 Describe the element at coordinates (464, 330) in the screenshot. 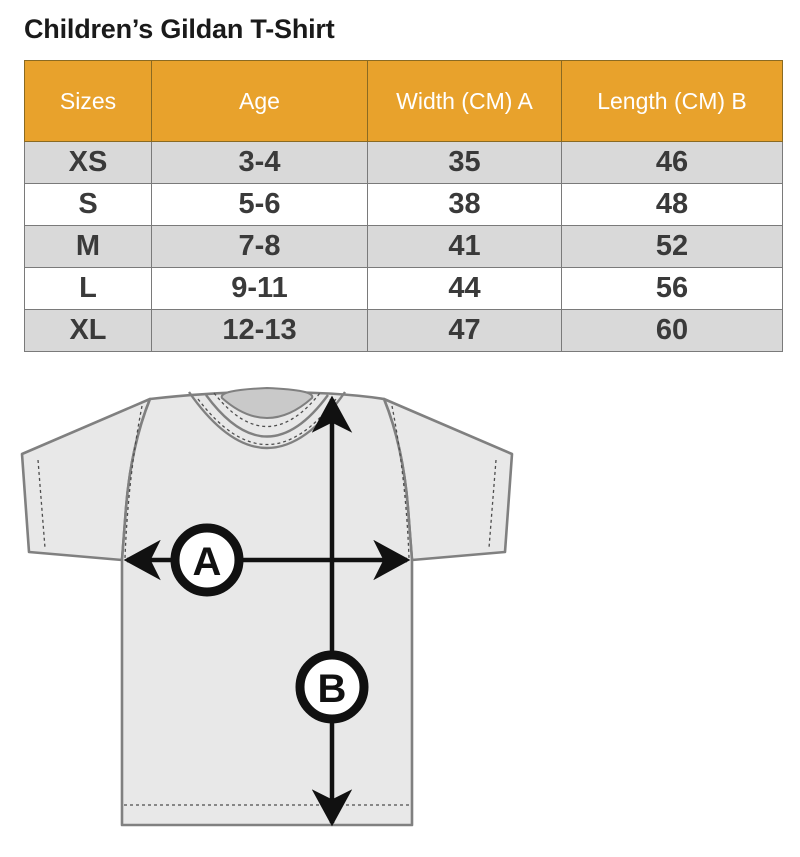

I see `cell-width: 47` at that location.